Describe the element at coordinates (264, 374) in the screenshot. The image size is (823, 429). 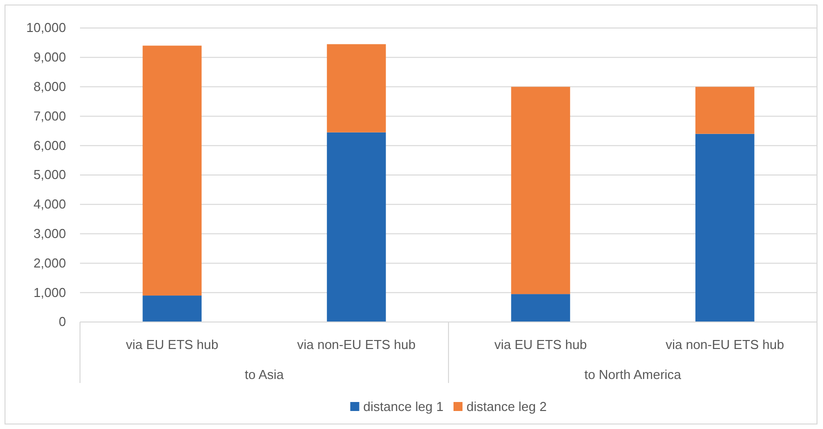
I see `text: to Asia` at that location.